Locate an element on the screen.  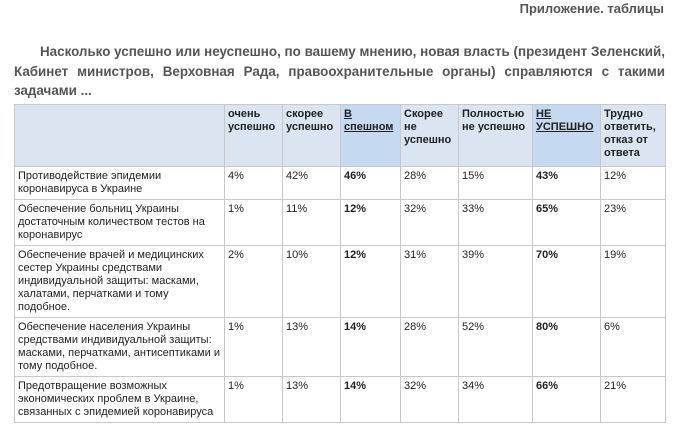
column-header: скорее успешно is located at coordinates (311, 135).